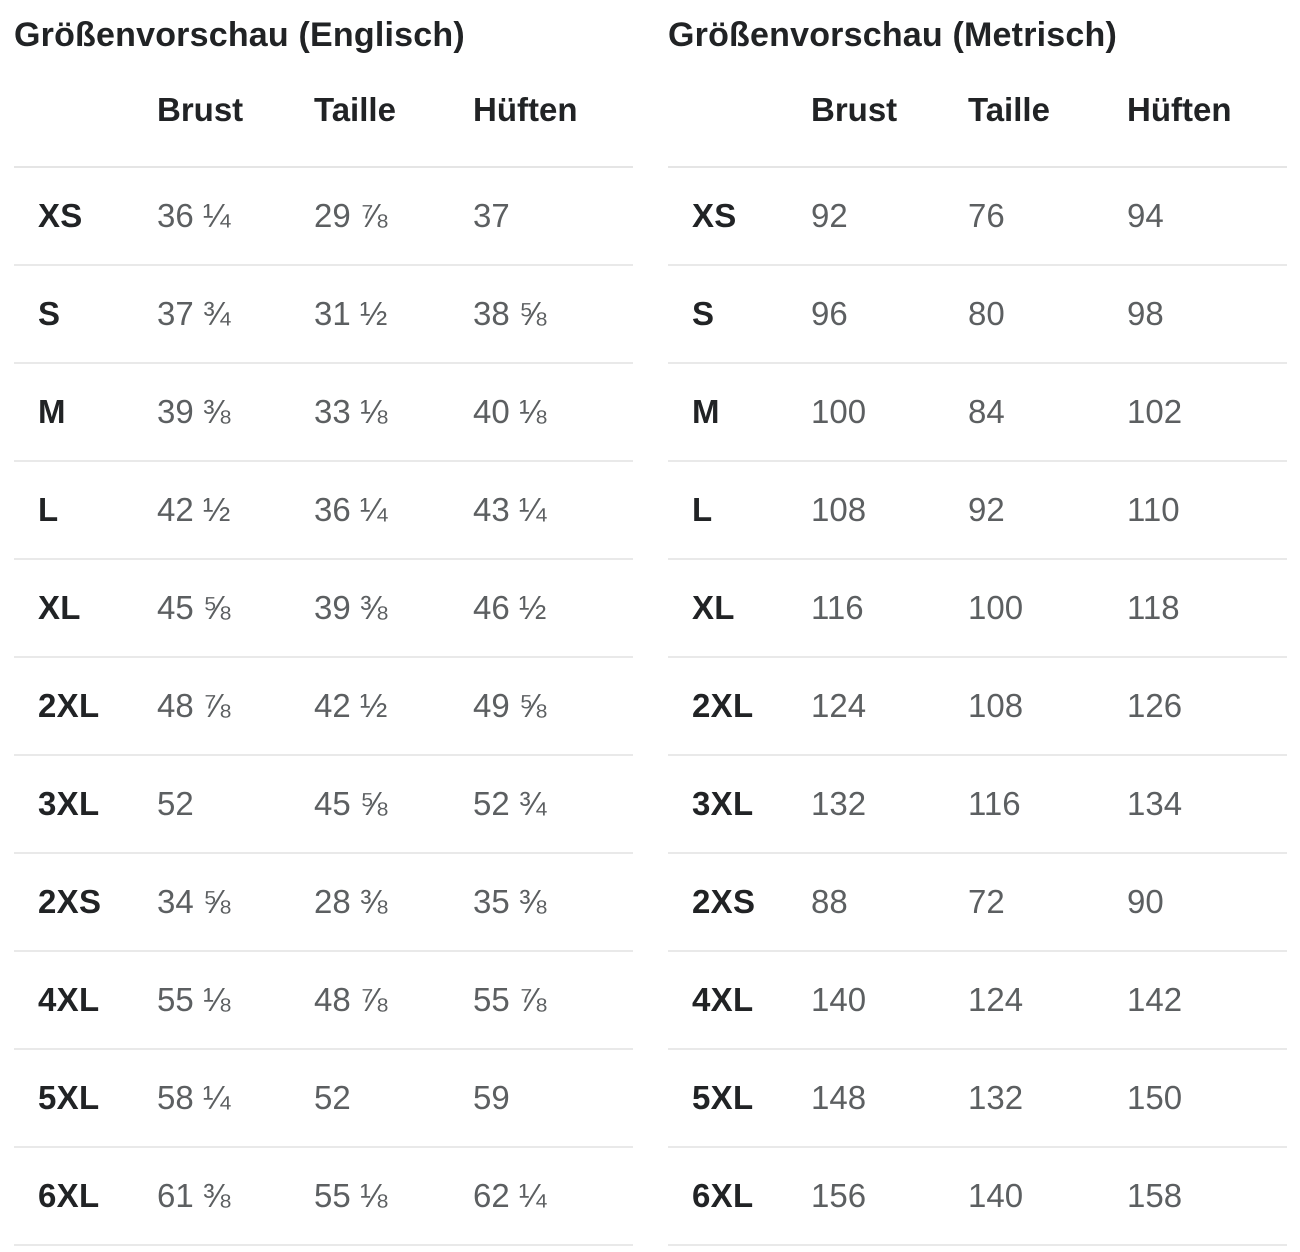 The width and height of the screenshot is (1300, 1252). Describe the element at coordinates (351, 705) in the screenshot. I see `waist-value: 42 ½` at that location.